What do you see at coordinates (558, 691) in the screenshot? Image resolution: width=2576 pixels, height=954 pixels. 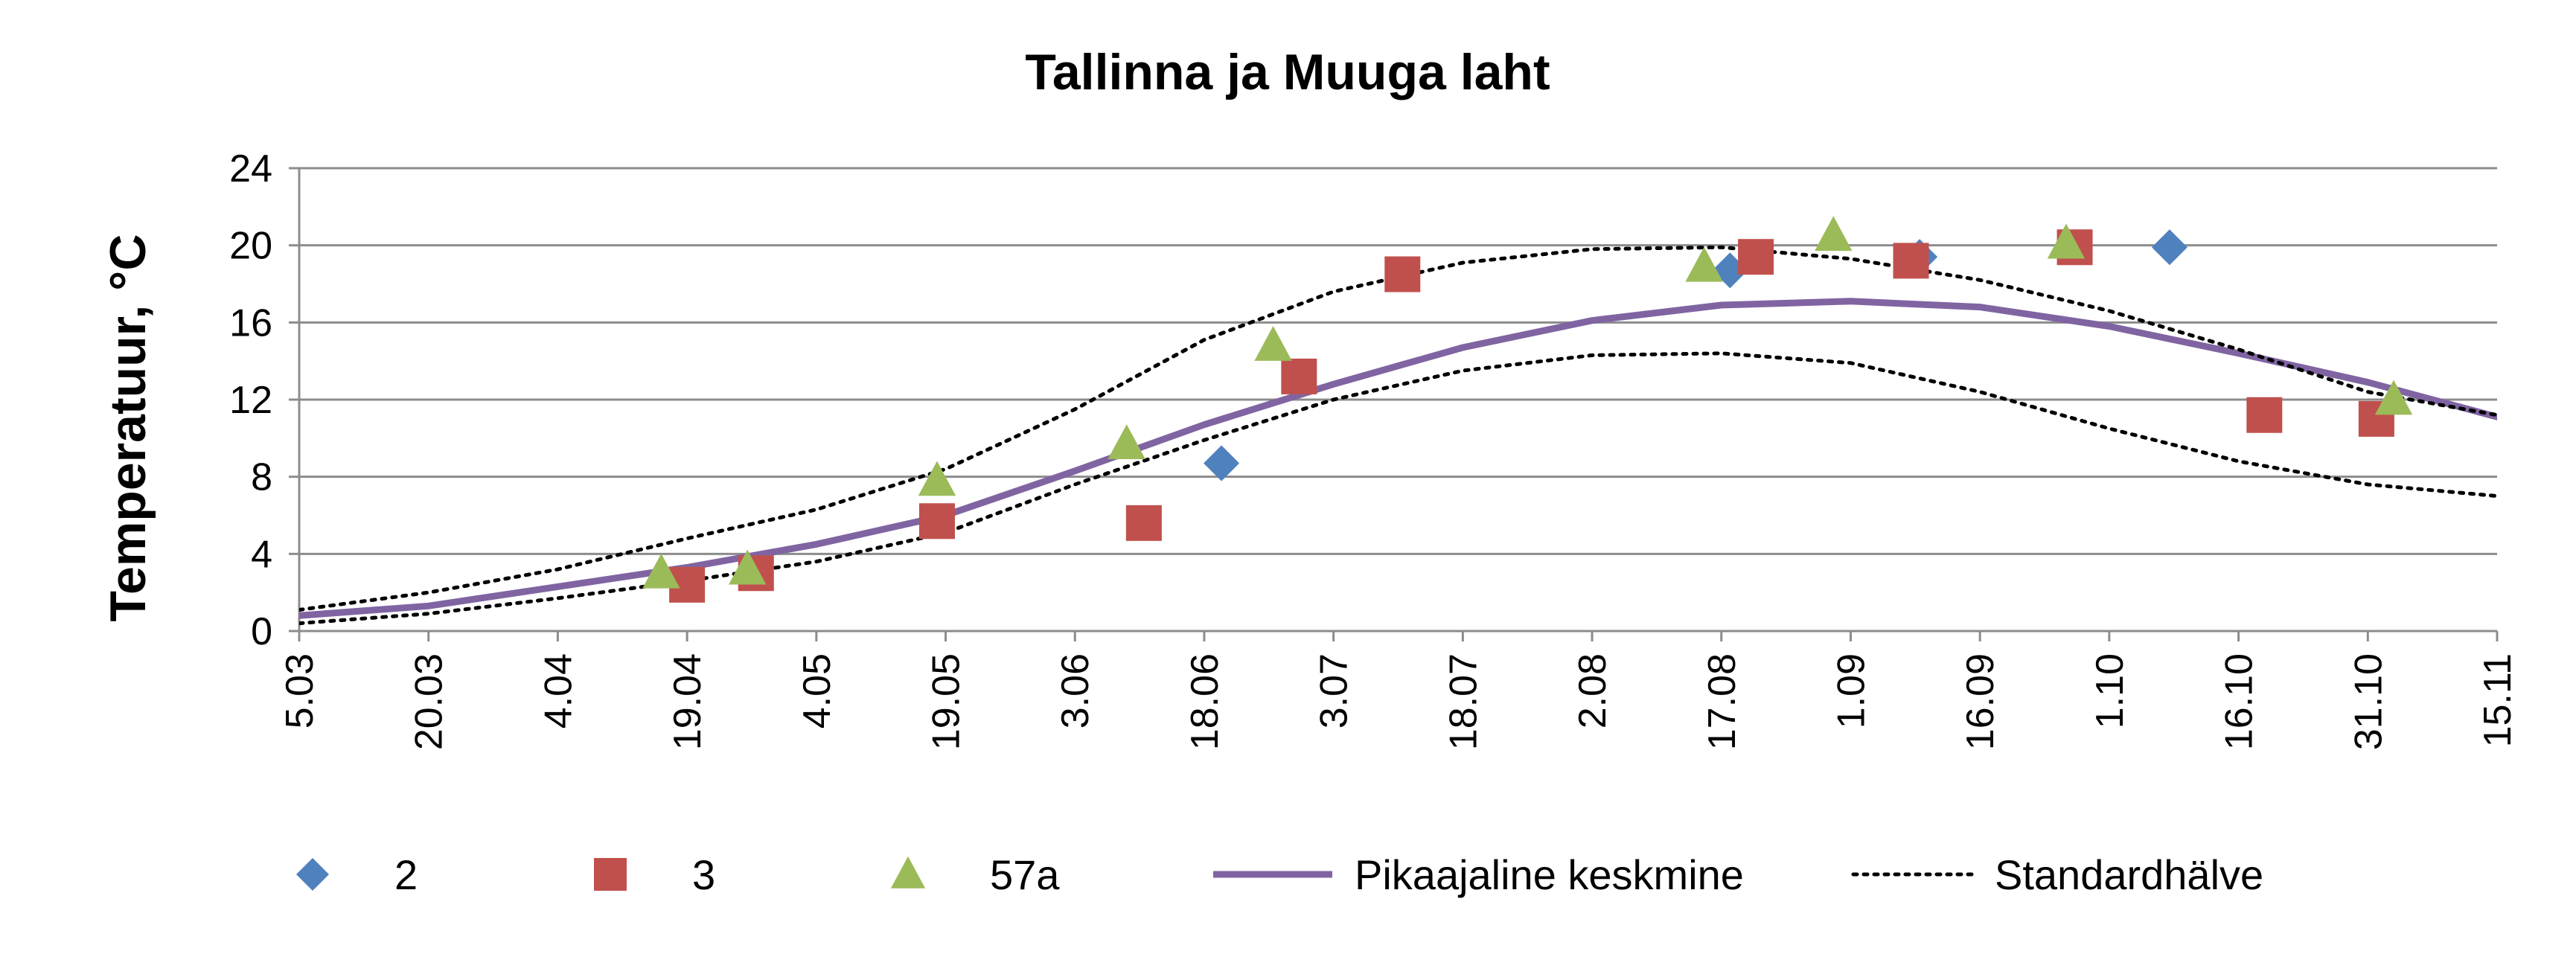 I see `x-tick-label: 4.04` at bounding box center [558, 691].